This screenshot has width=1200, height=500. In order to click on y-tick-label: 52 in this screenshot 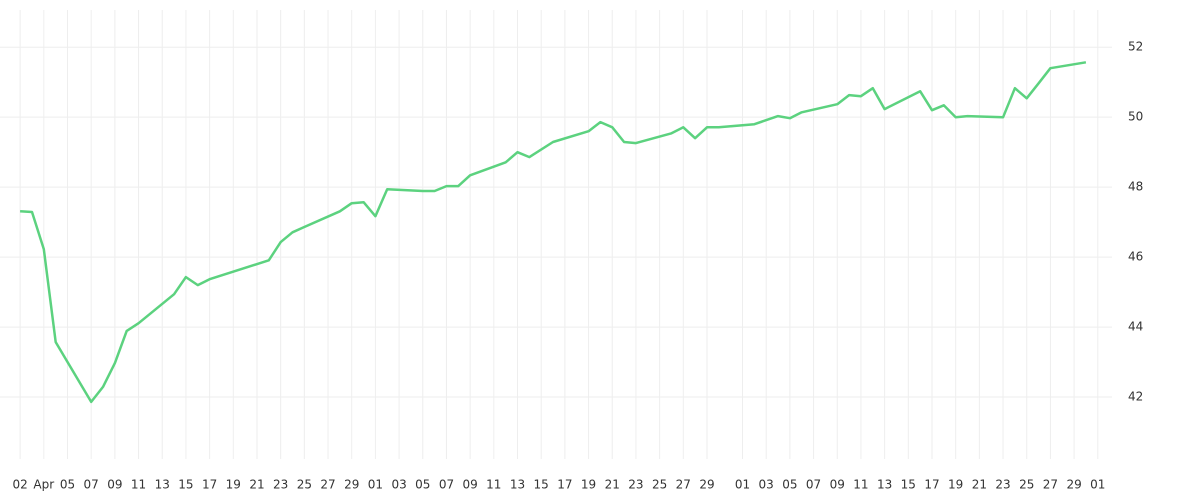, I will do `click(1135, 47)`.